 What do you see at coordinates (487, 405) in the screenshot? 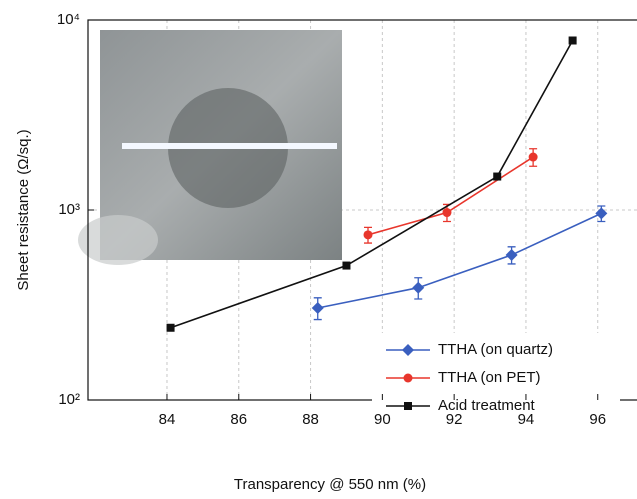
I see `legend-label: Acid treatment` at bounding box center [487, 405].